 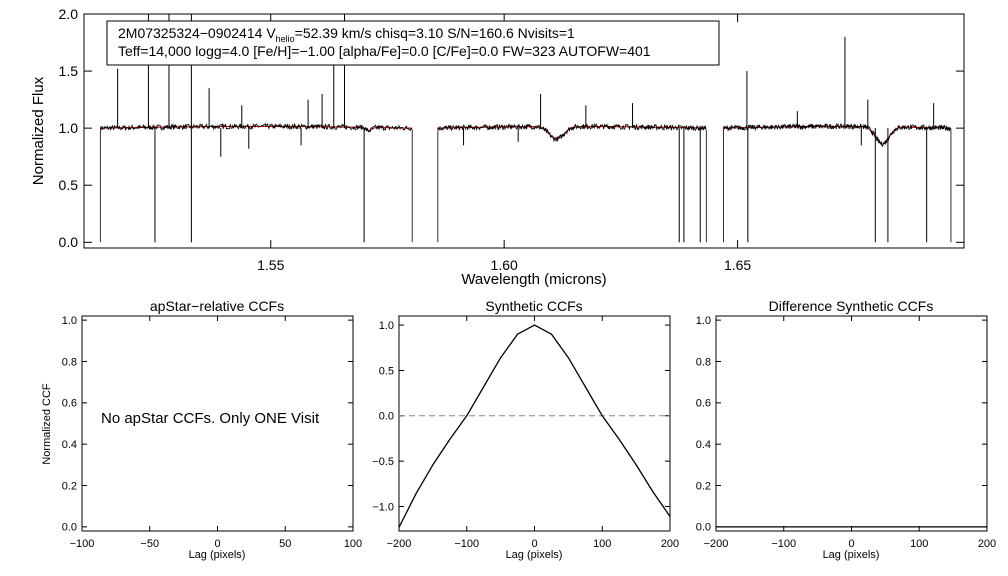 I want to click on synthetic-ccf-x-axis-label: Lag (pixels), so click(x=534, y=555).